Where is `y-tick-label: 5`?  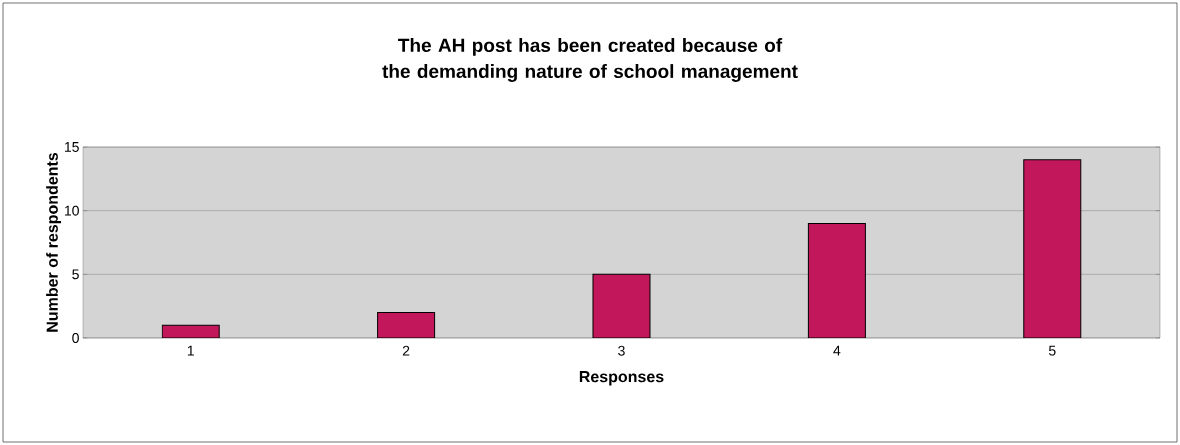 y-tick-label: 5 is located at coordinates (75, 274).